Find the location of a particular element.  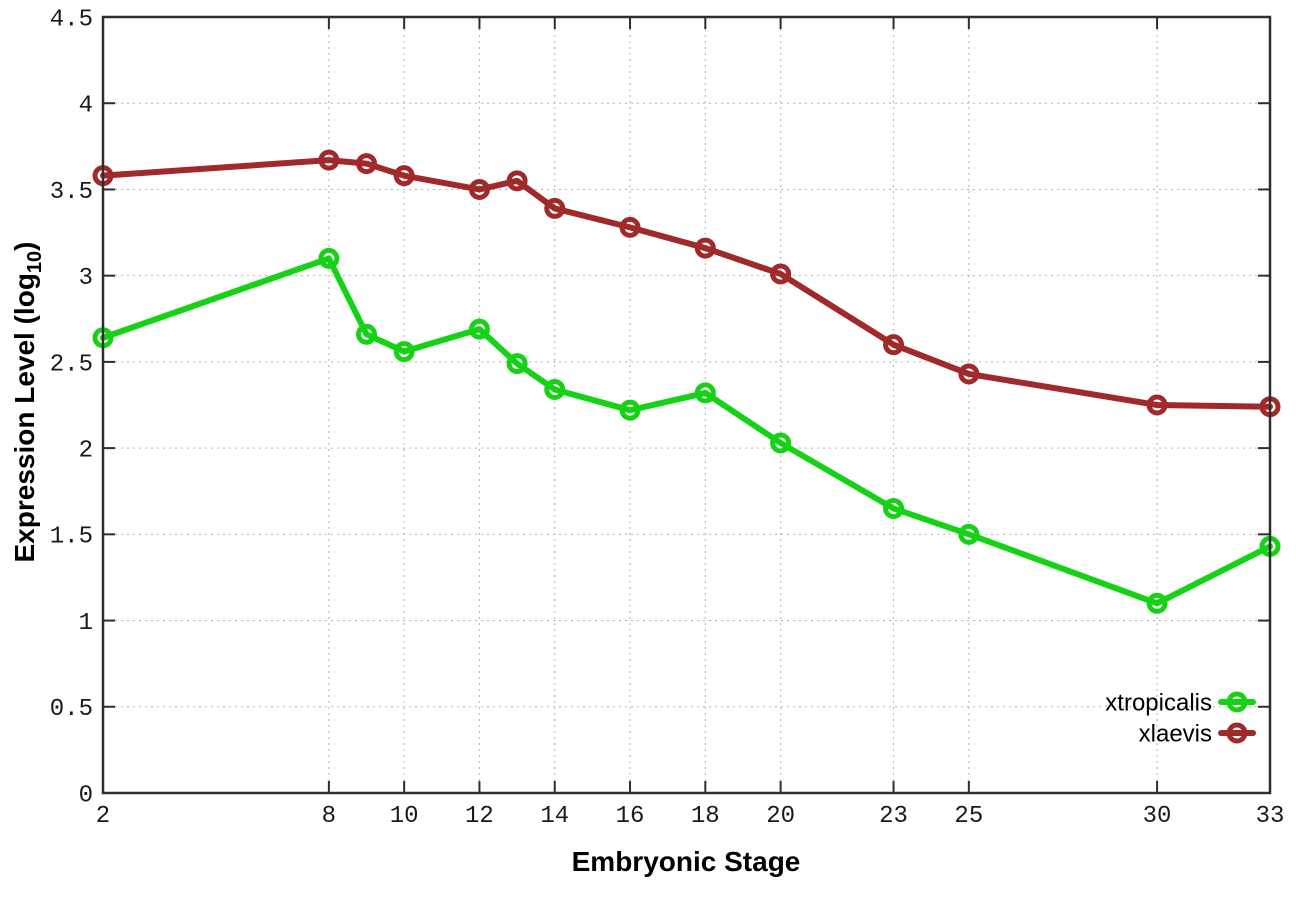

y-axis-title-suffix: ) is located at coordinates (25, 246).